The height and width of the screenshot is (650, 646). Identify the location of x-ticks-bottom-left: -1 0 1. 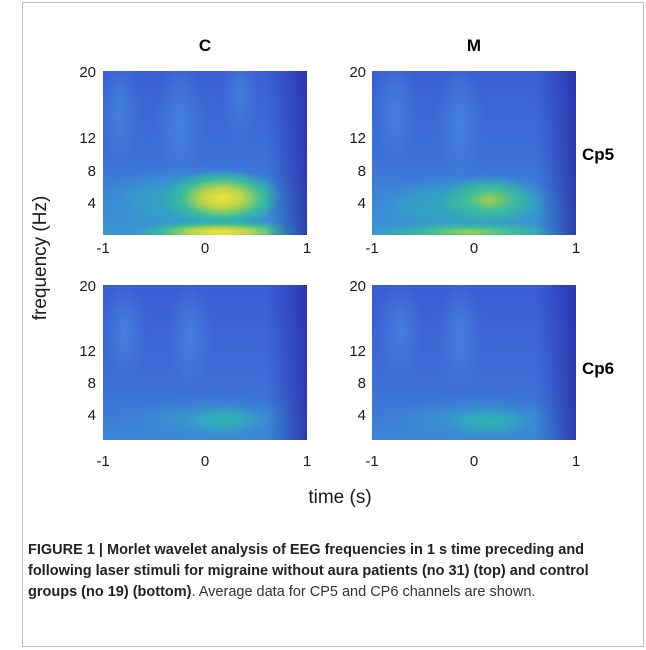
(203, 461).